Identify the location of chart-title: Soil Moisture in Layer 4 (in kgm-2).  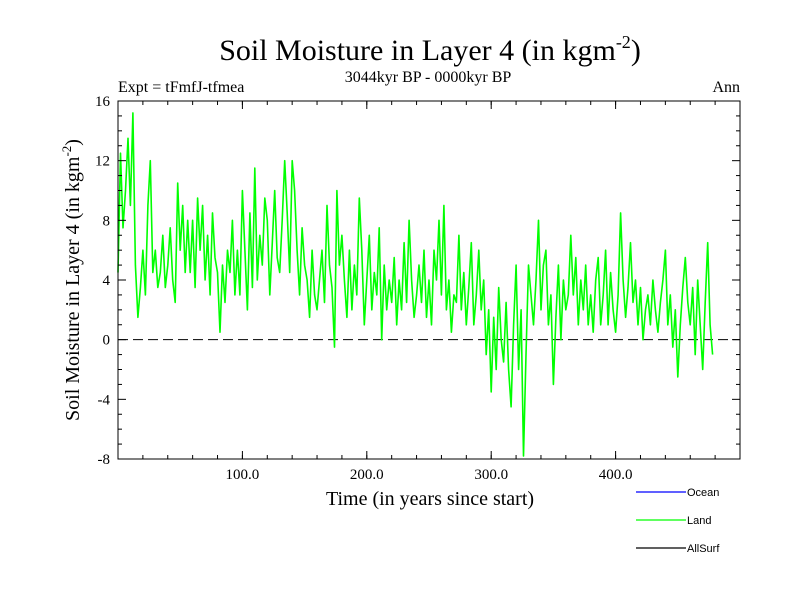
(430, 49).